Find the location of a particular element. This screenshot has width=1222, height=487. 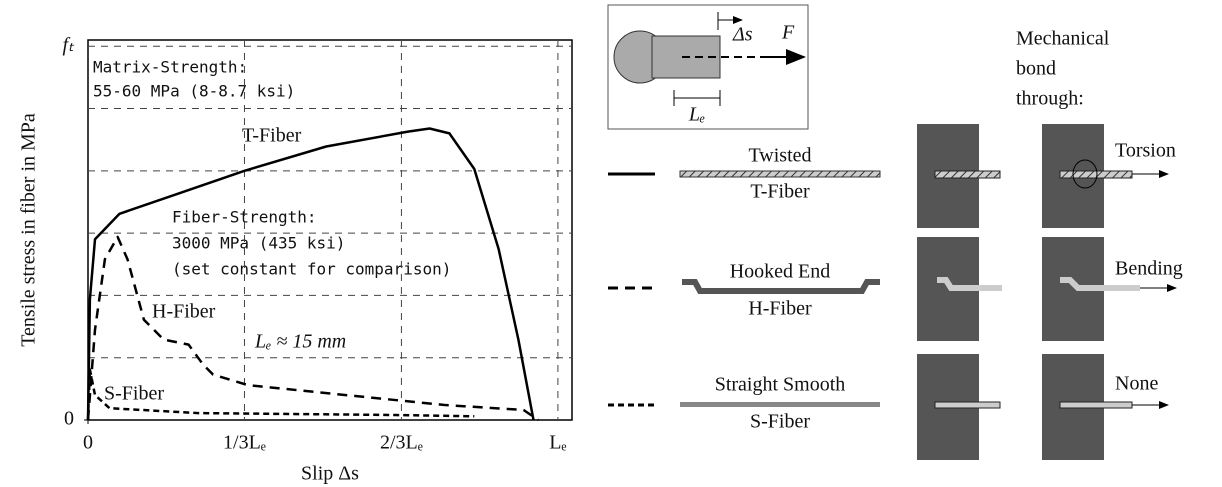

inset-label: Δs is located at coordinates (742, 35).